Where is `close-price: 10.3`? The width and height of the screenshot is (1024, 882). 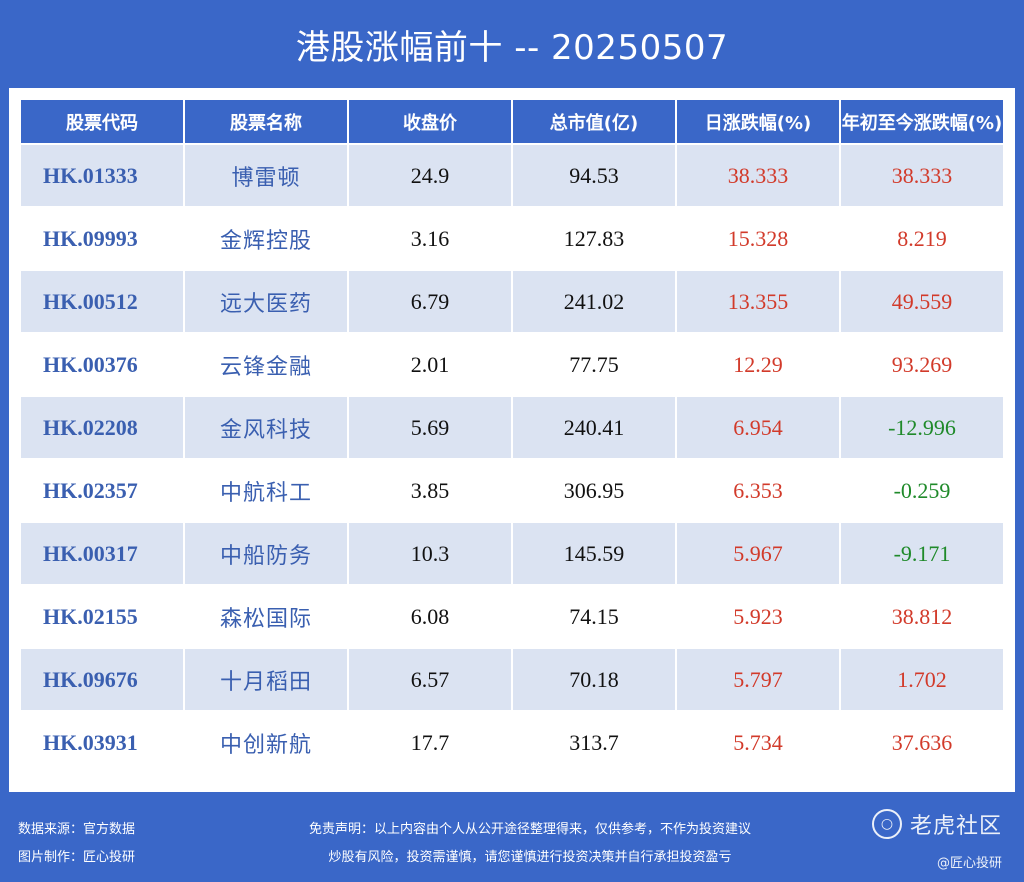 close-price: 10.3 is located at coordinates (430, 553).